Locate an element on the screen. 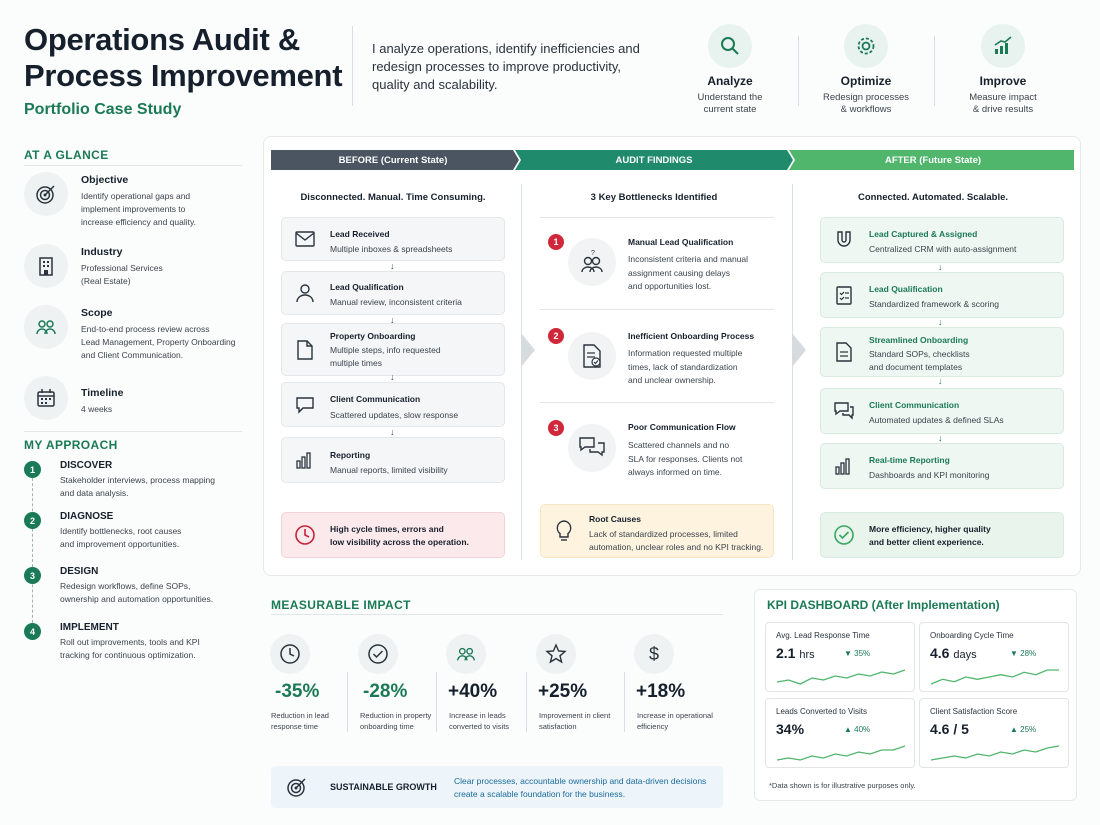 This screenshot has width=1100, height=825. pillar-desc: Redesign processes & workflows is located at coordinates (866, 103).